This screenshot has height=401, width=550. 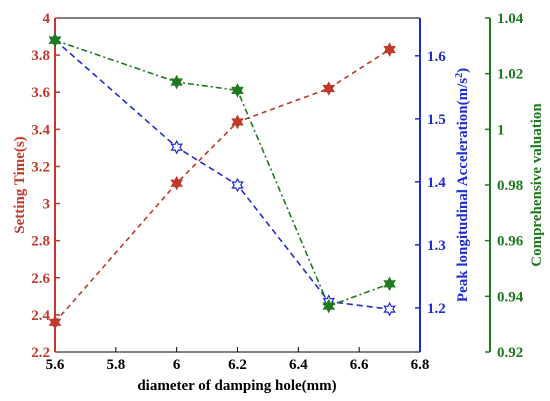 I want to click on y-right2-tick-label: 1, so click(x=501, y=130).